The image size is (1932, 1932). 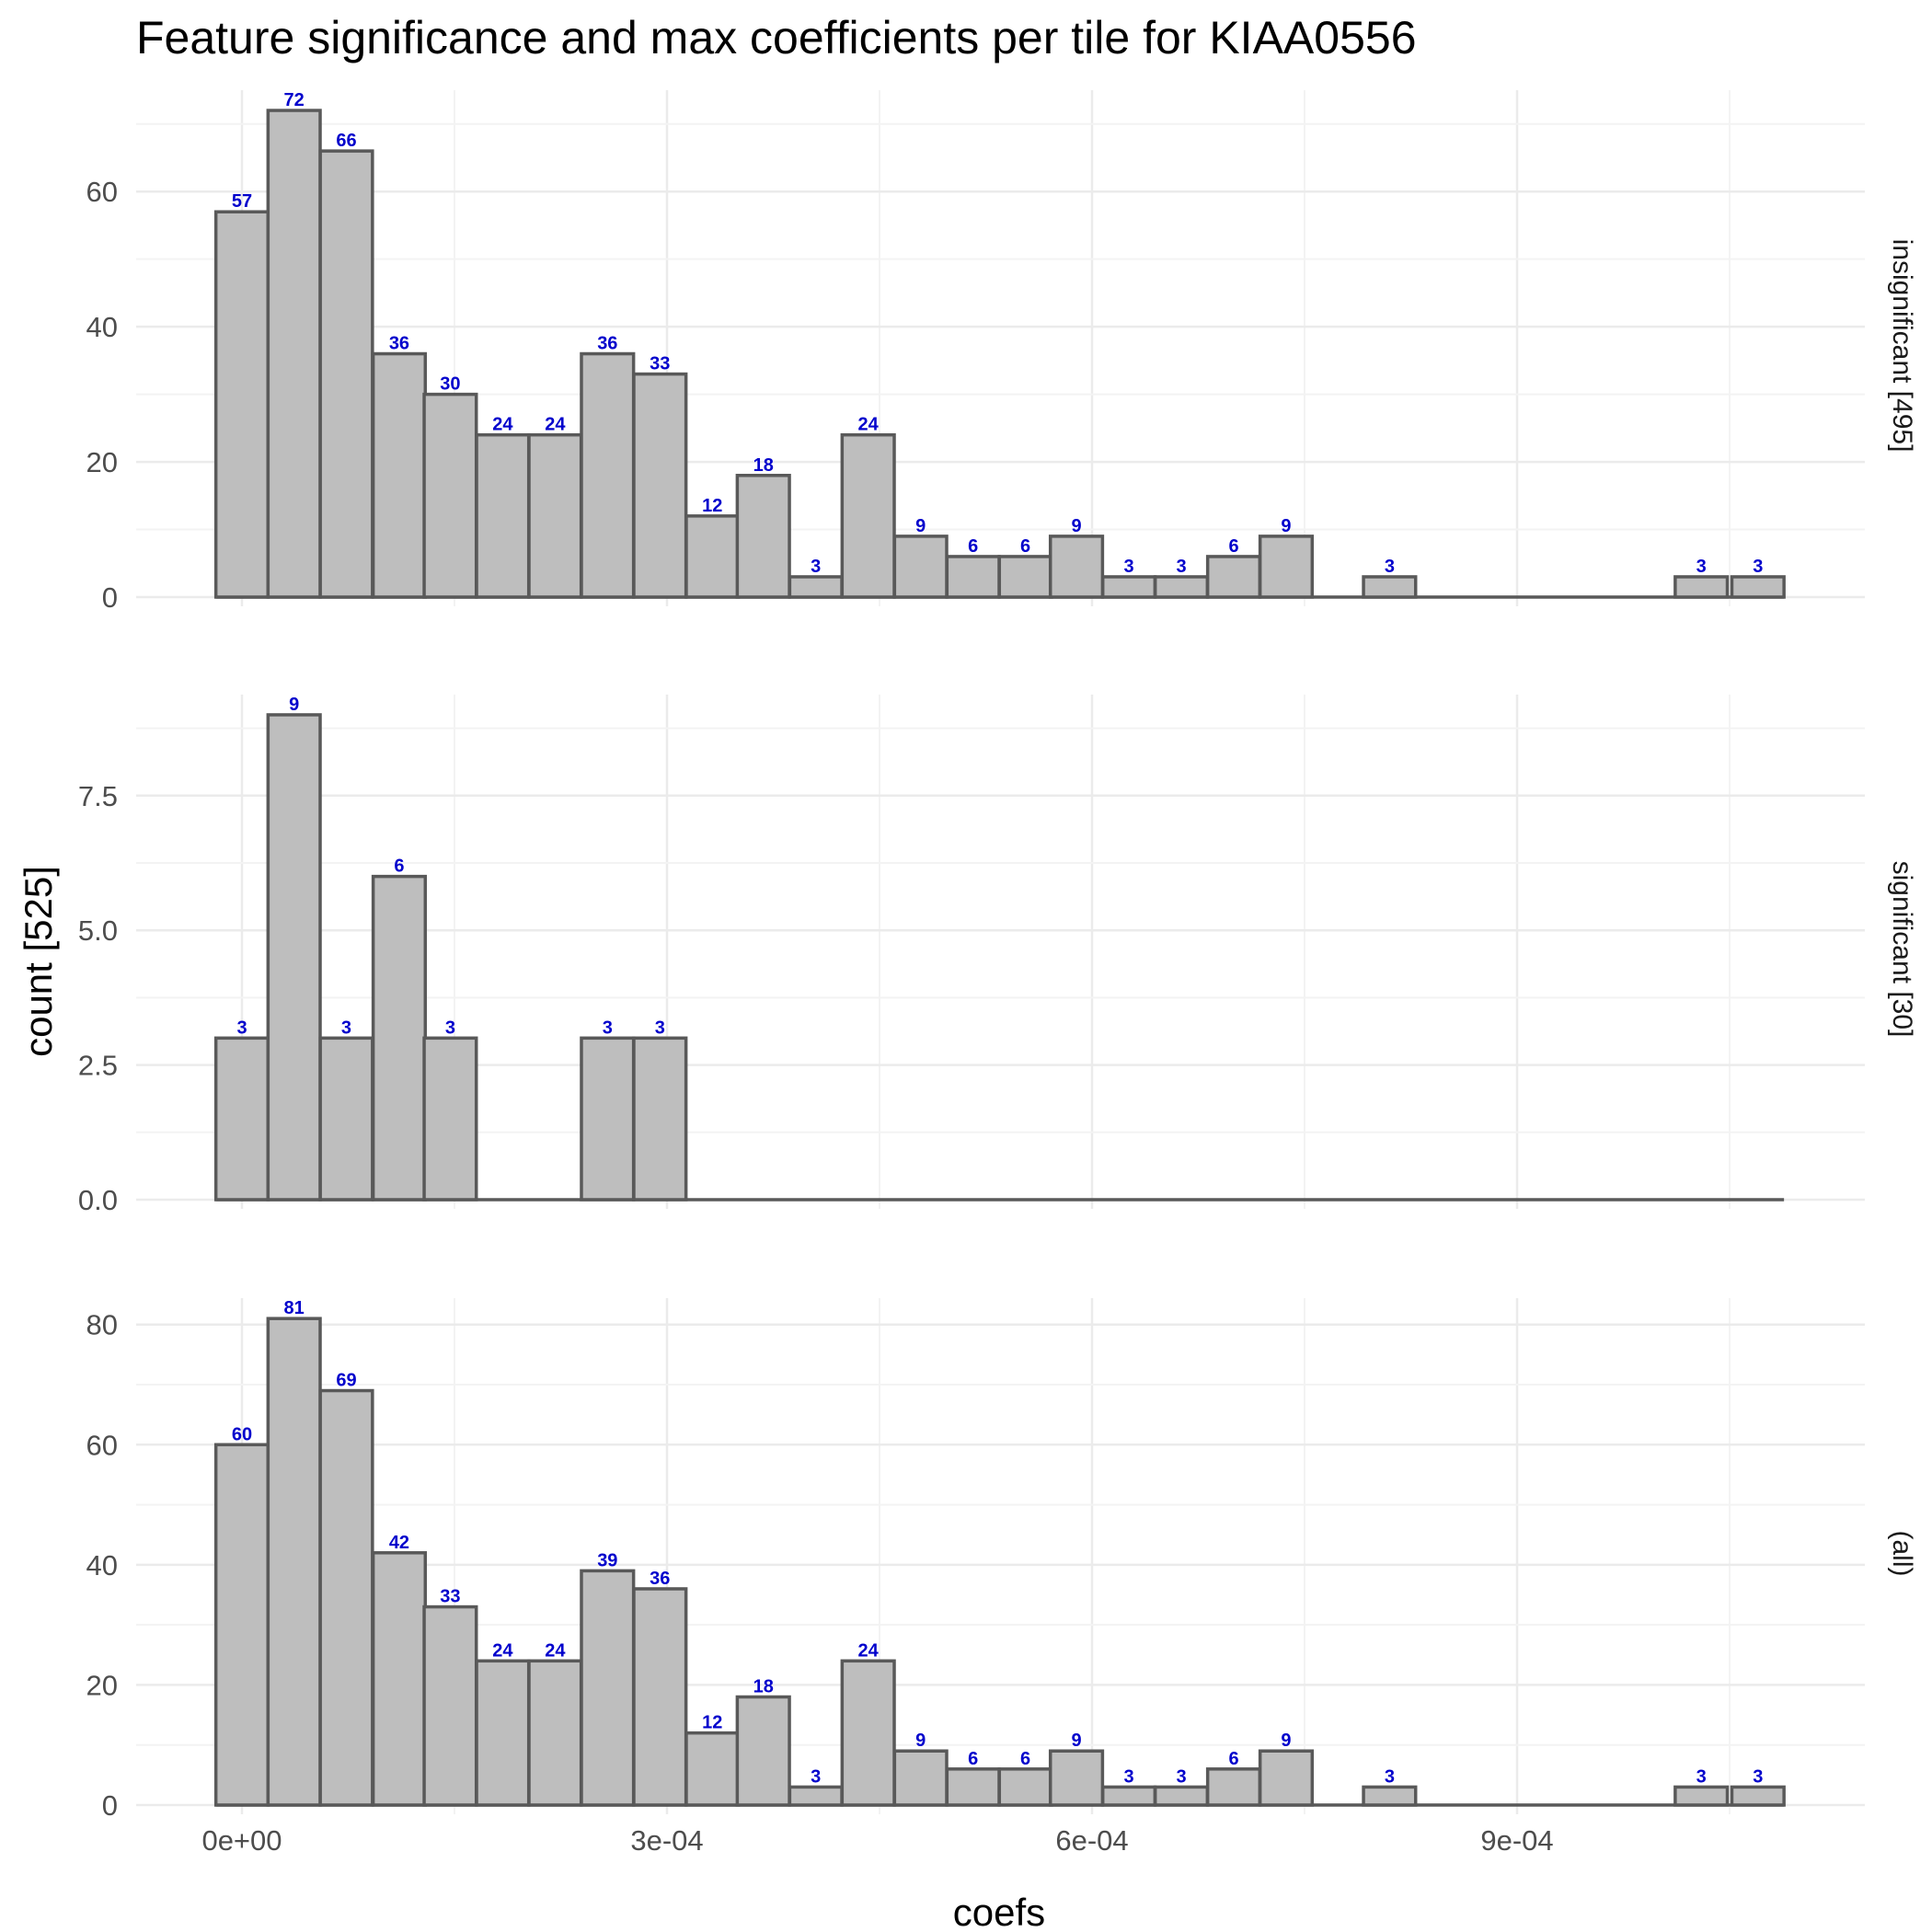 I want to click on bar-count-label: 30, so click(x=450, y=384).